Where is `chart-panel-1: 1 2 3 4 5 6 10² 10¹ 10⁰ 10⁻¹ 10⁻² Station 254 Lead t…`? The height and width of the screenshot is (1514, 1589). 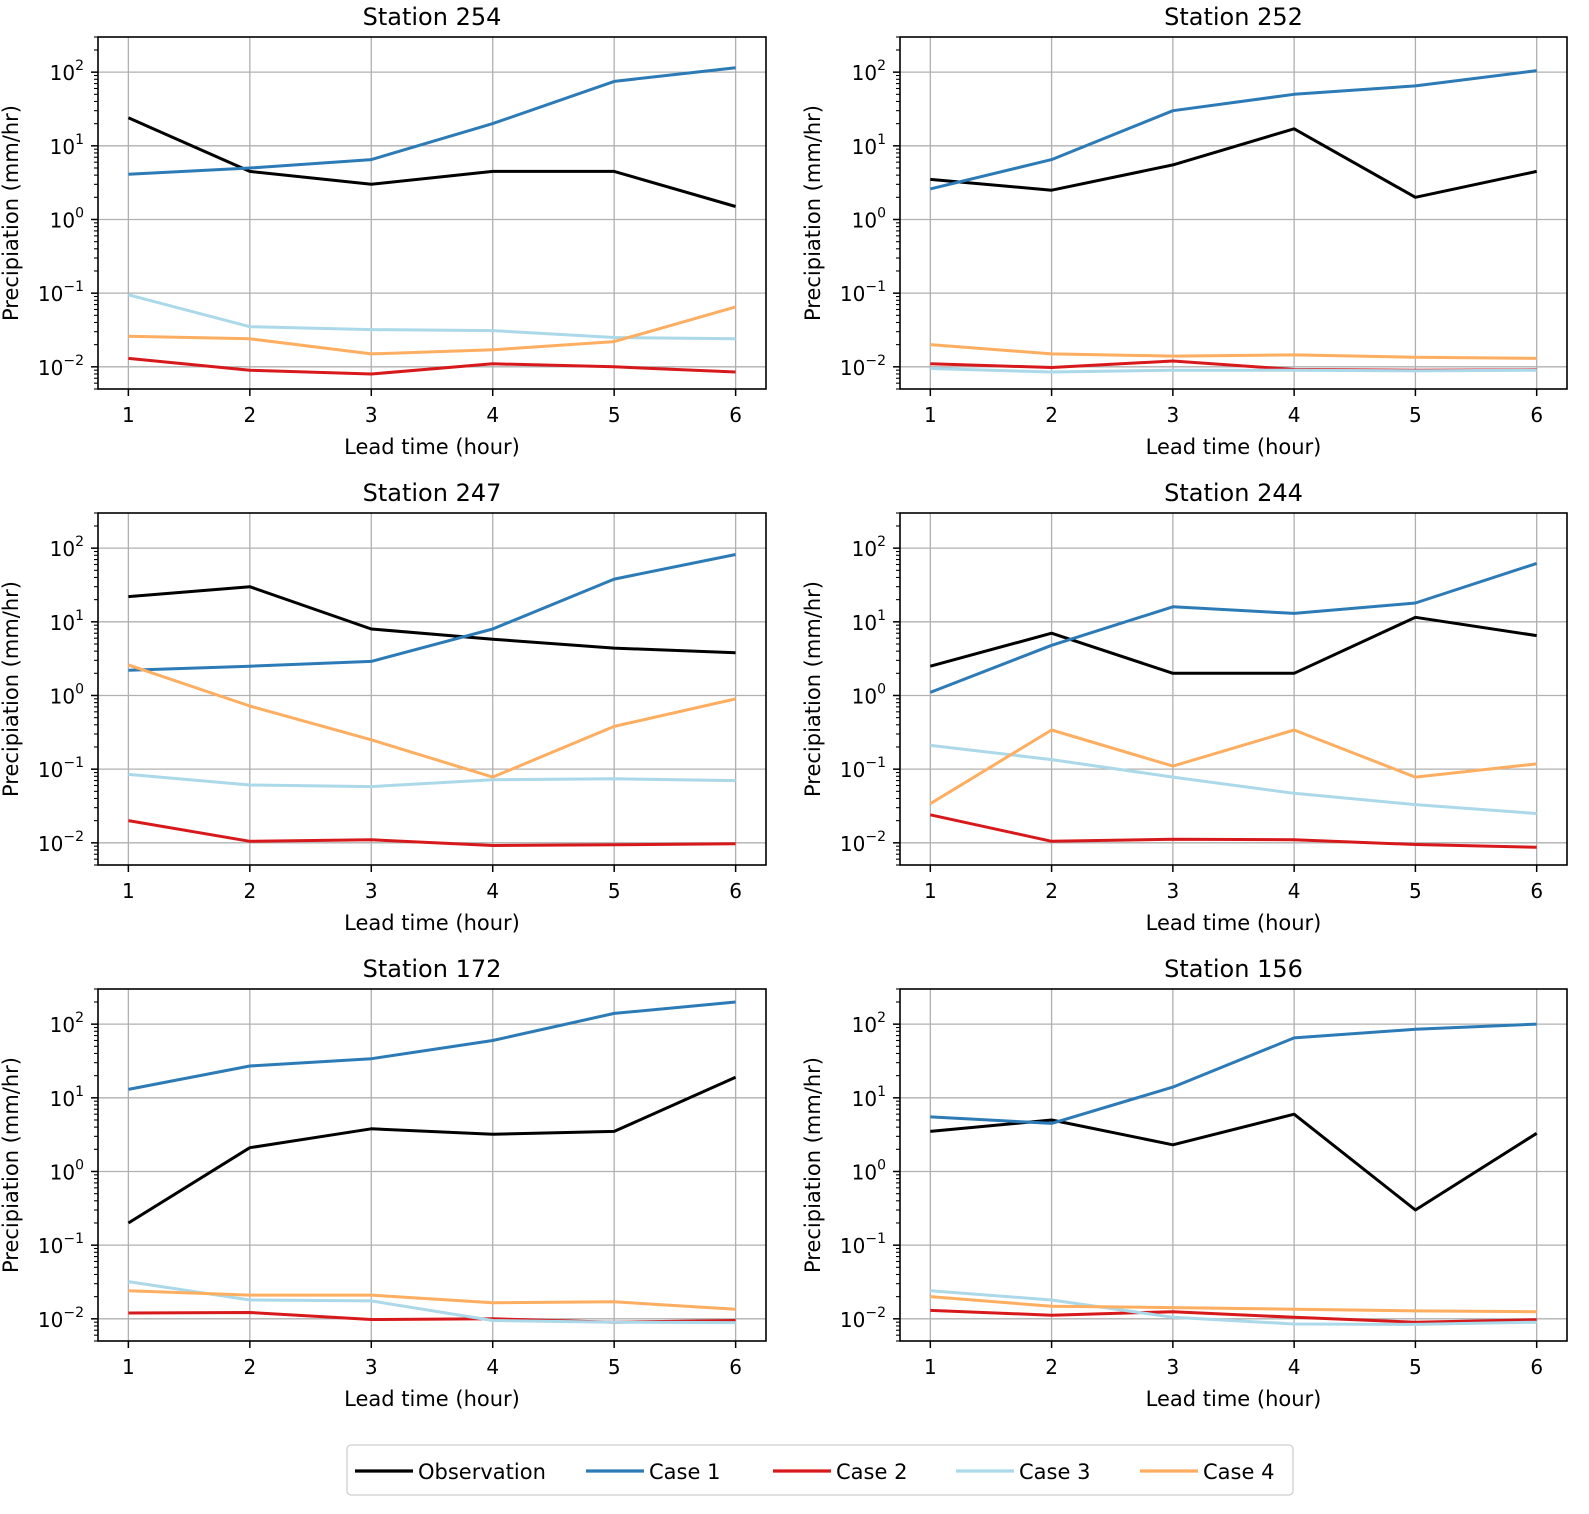 chart-panel-1: 1 2 3 4 5 6 10² 10¹ 10⁰ 10⁻¹ 10⁻² Station 254 Lead t… is located at coordinates (383, 231).